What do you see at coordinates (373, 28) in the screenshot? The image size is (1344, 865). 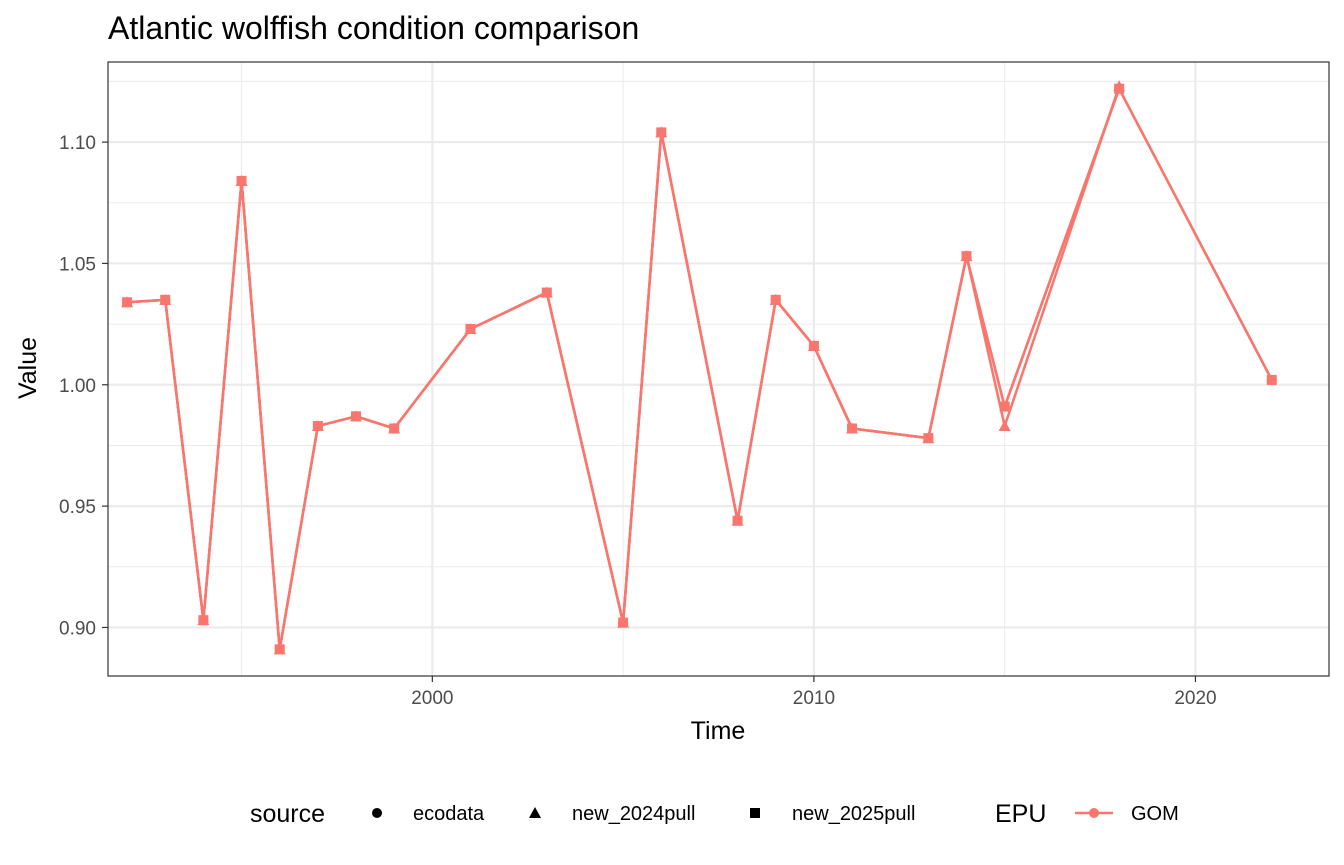 I see `chart-title: Atlantic wolffish condition comparison` at bounding box center [373, 28].